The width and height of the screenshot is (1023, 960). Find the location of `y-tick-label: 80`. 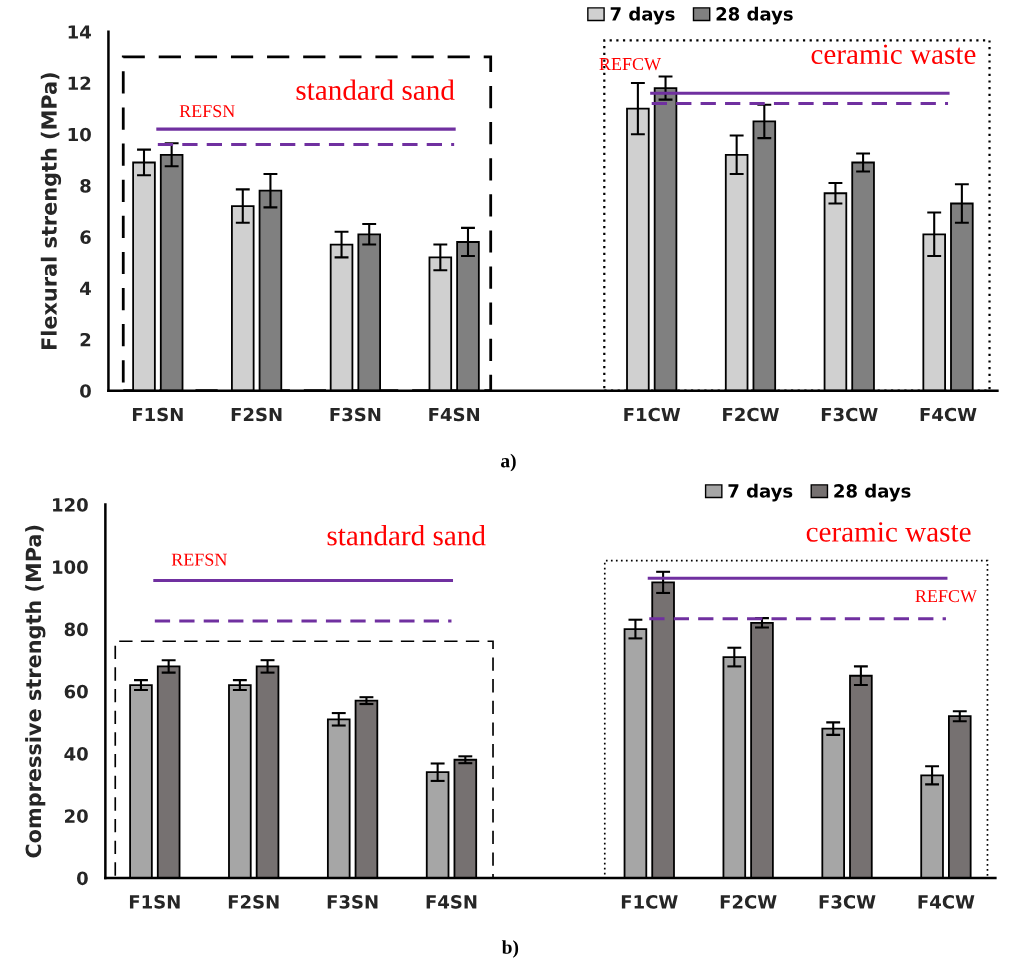

y-tick-label: 80 is located at coordinates (76, 629).